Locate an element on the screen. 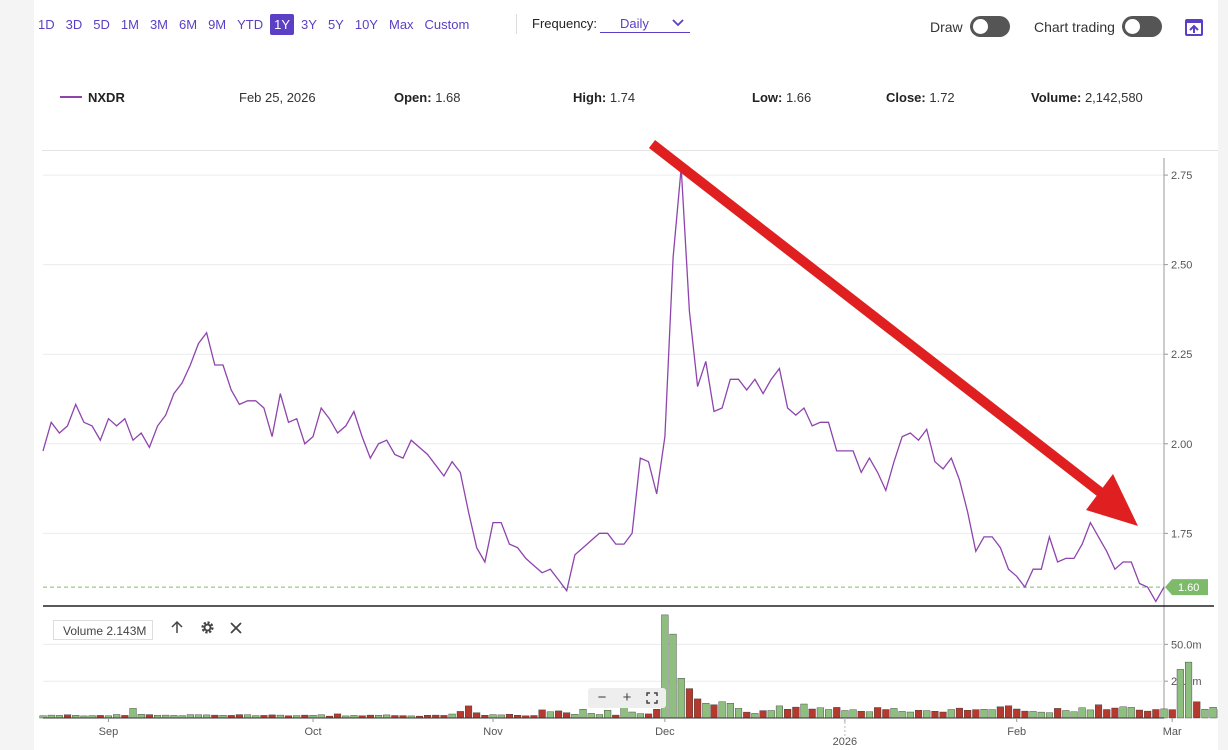 The image size is (1228, 750). draw-toggle is located at coordinates (990, 26).